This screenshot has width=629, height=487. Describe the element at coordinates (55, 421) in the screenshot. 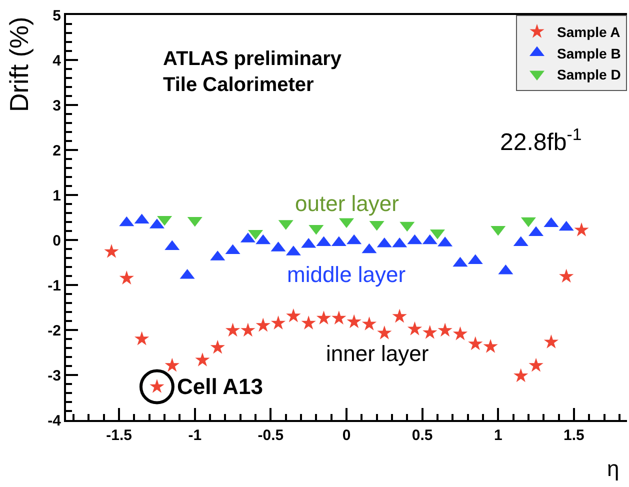

I see `y-tick-label: -4` at that location.